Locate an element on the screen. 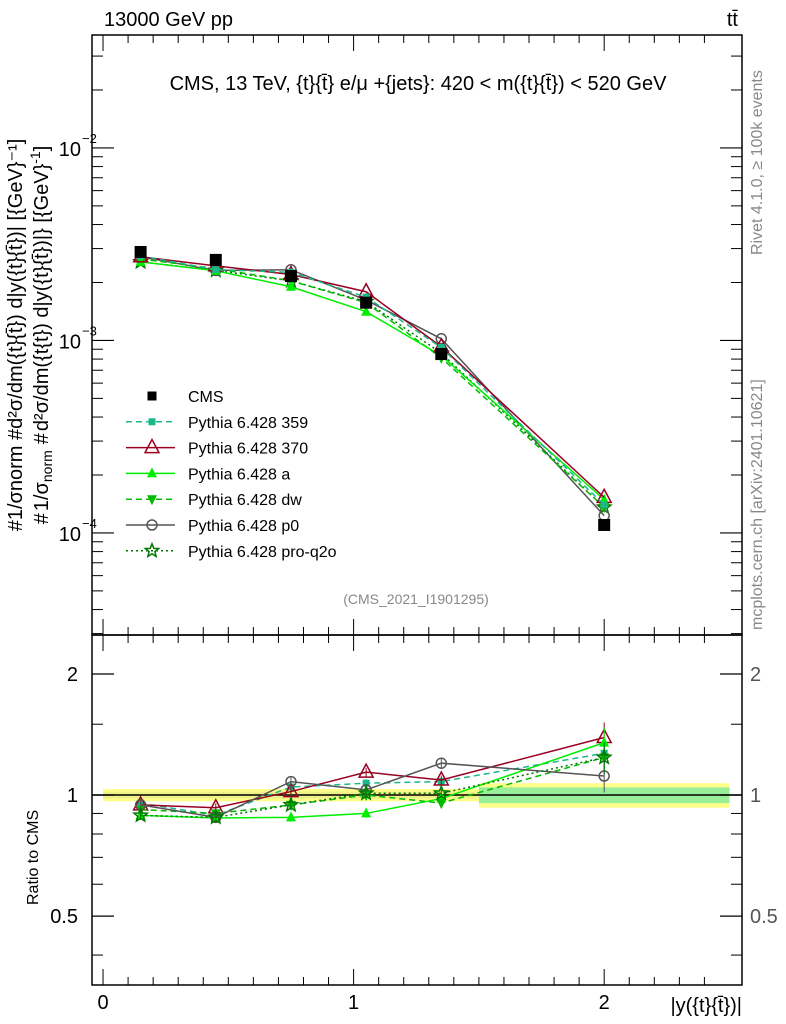  analysis-annotation: (CMS_2021_I1901295) is located at coordinates (416, 599).